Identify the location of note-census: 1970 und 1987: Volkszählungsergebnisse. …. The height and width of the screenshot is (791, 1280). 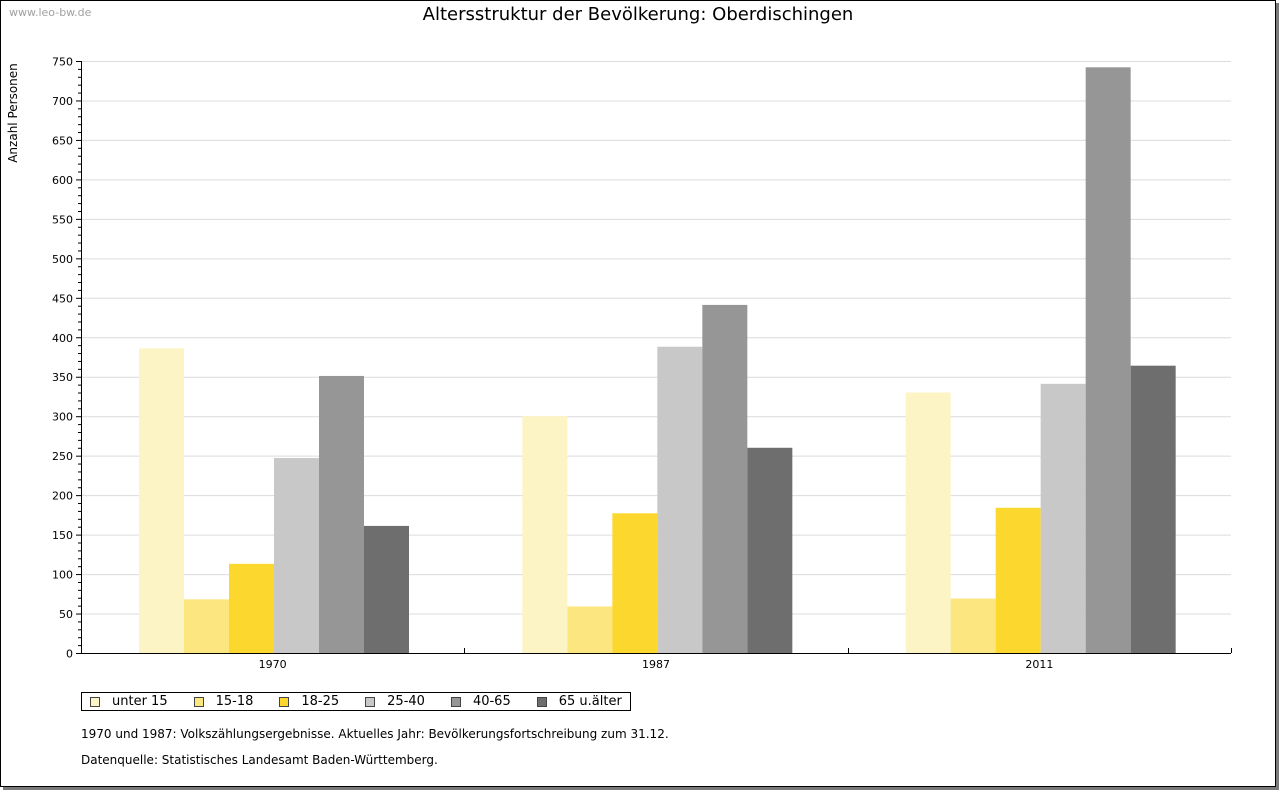
(375, 734).